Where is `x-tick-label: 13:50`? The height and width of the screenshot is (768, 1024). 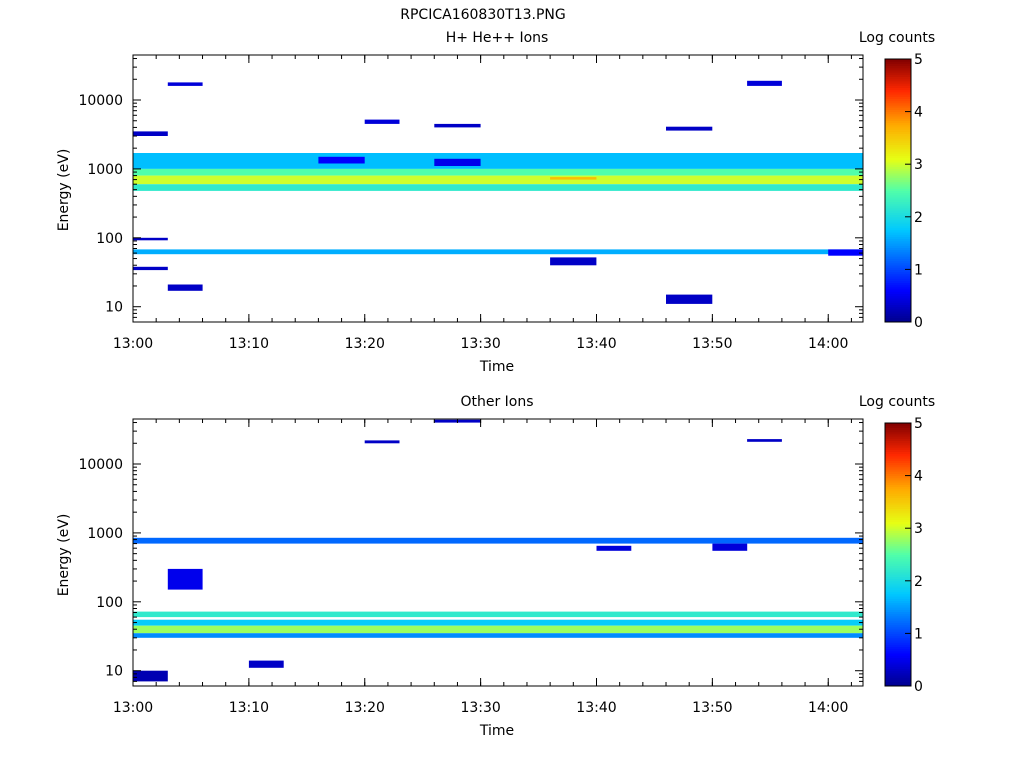
x-tick-label: 13:50 is located at coordinates (712, 708).